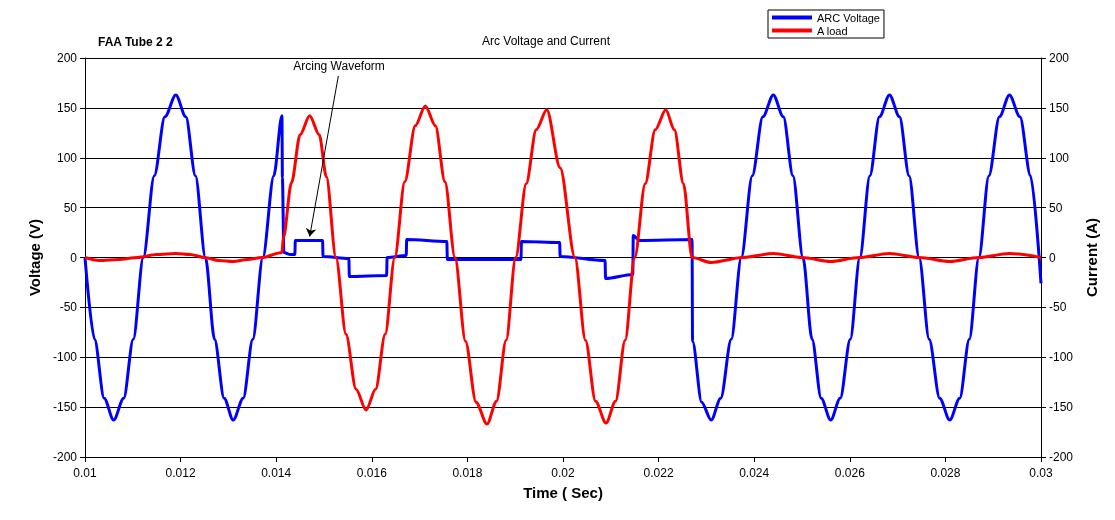 Image resolution: width=1115 pixels, height=520 pixels. What do you see at coordinates (658, 473) in the screenshot?
I see `x-tick-label: 0.022` at bounding box center [658, 473].